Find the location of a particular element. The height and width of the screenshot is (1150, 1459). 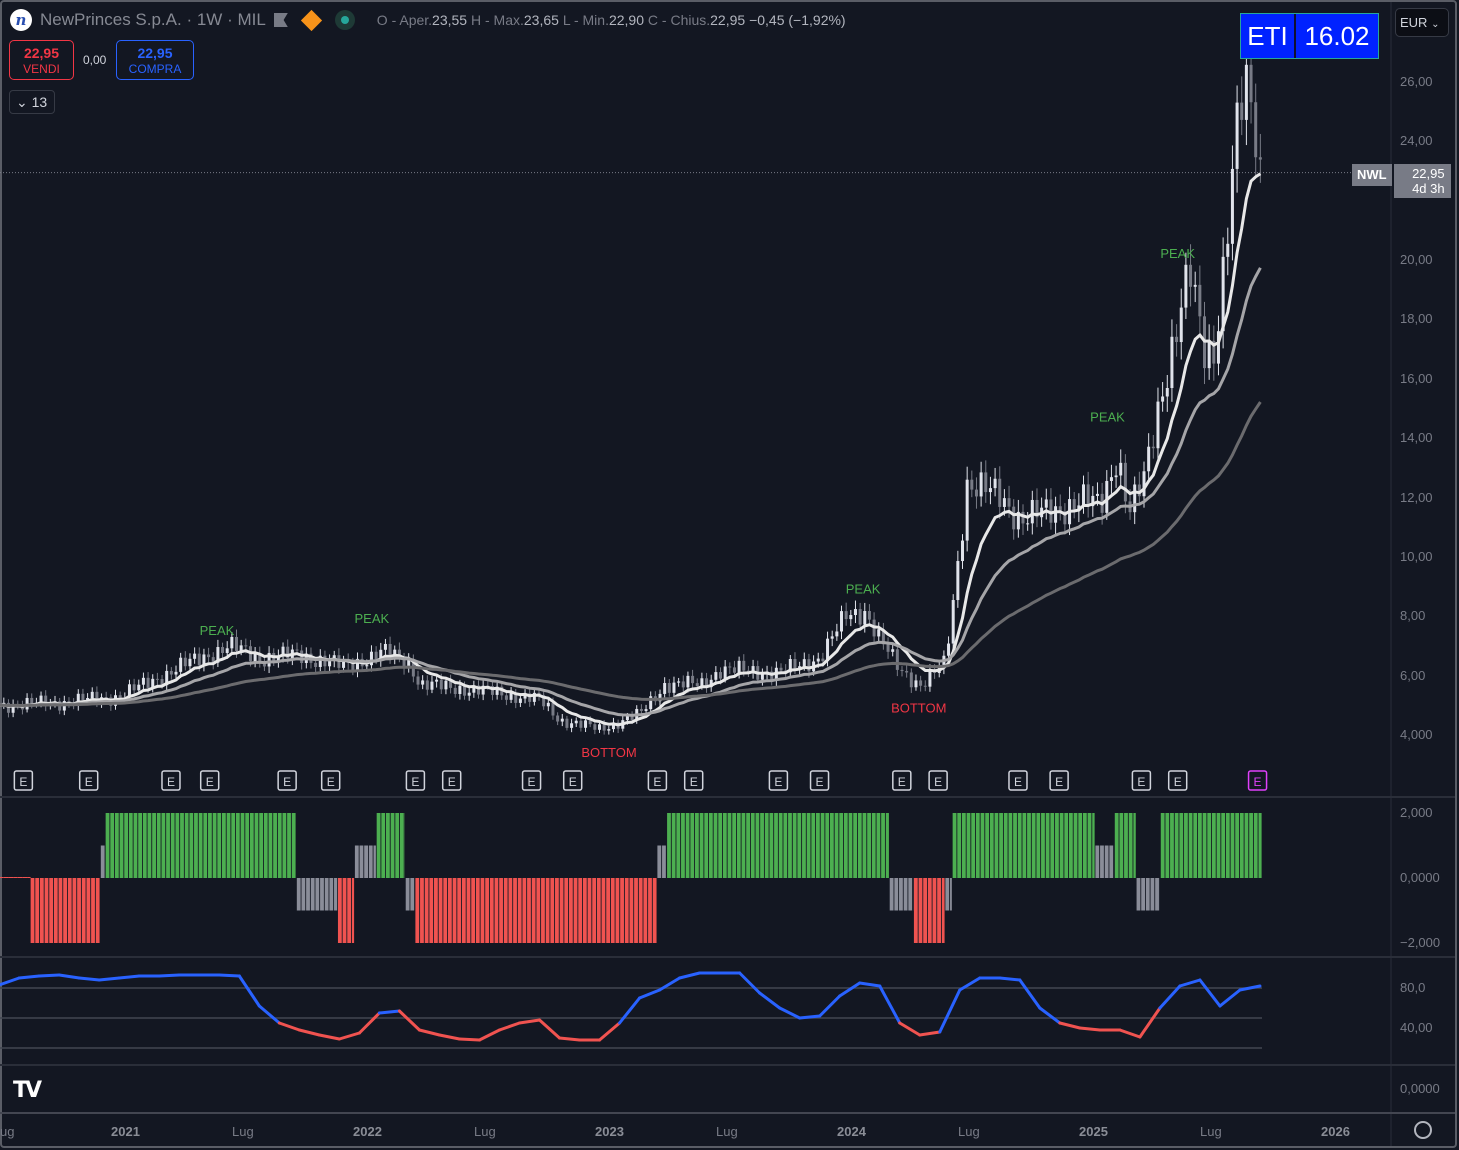

settings-icon is located at coordinates (1423, 1130).